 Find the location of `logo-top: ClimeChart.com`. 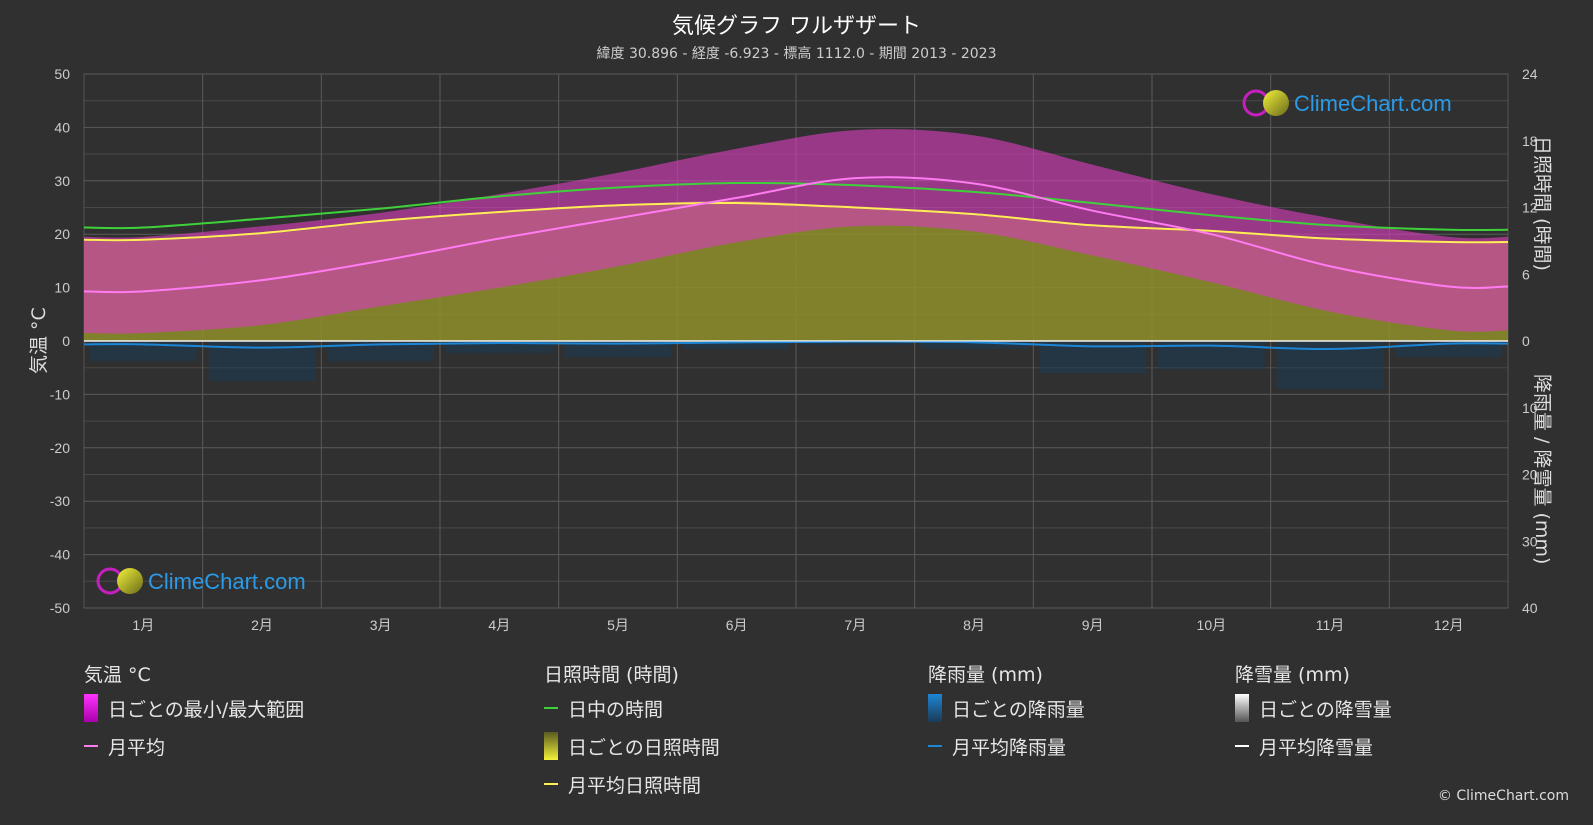

logo-top: ClimeChart.com is located at coordinates (1347, 103).